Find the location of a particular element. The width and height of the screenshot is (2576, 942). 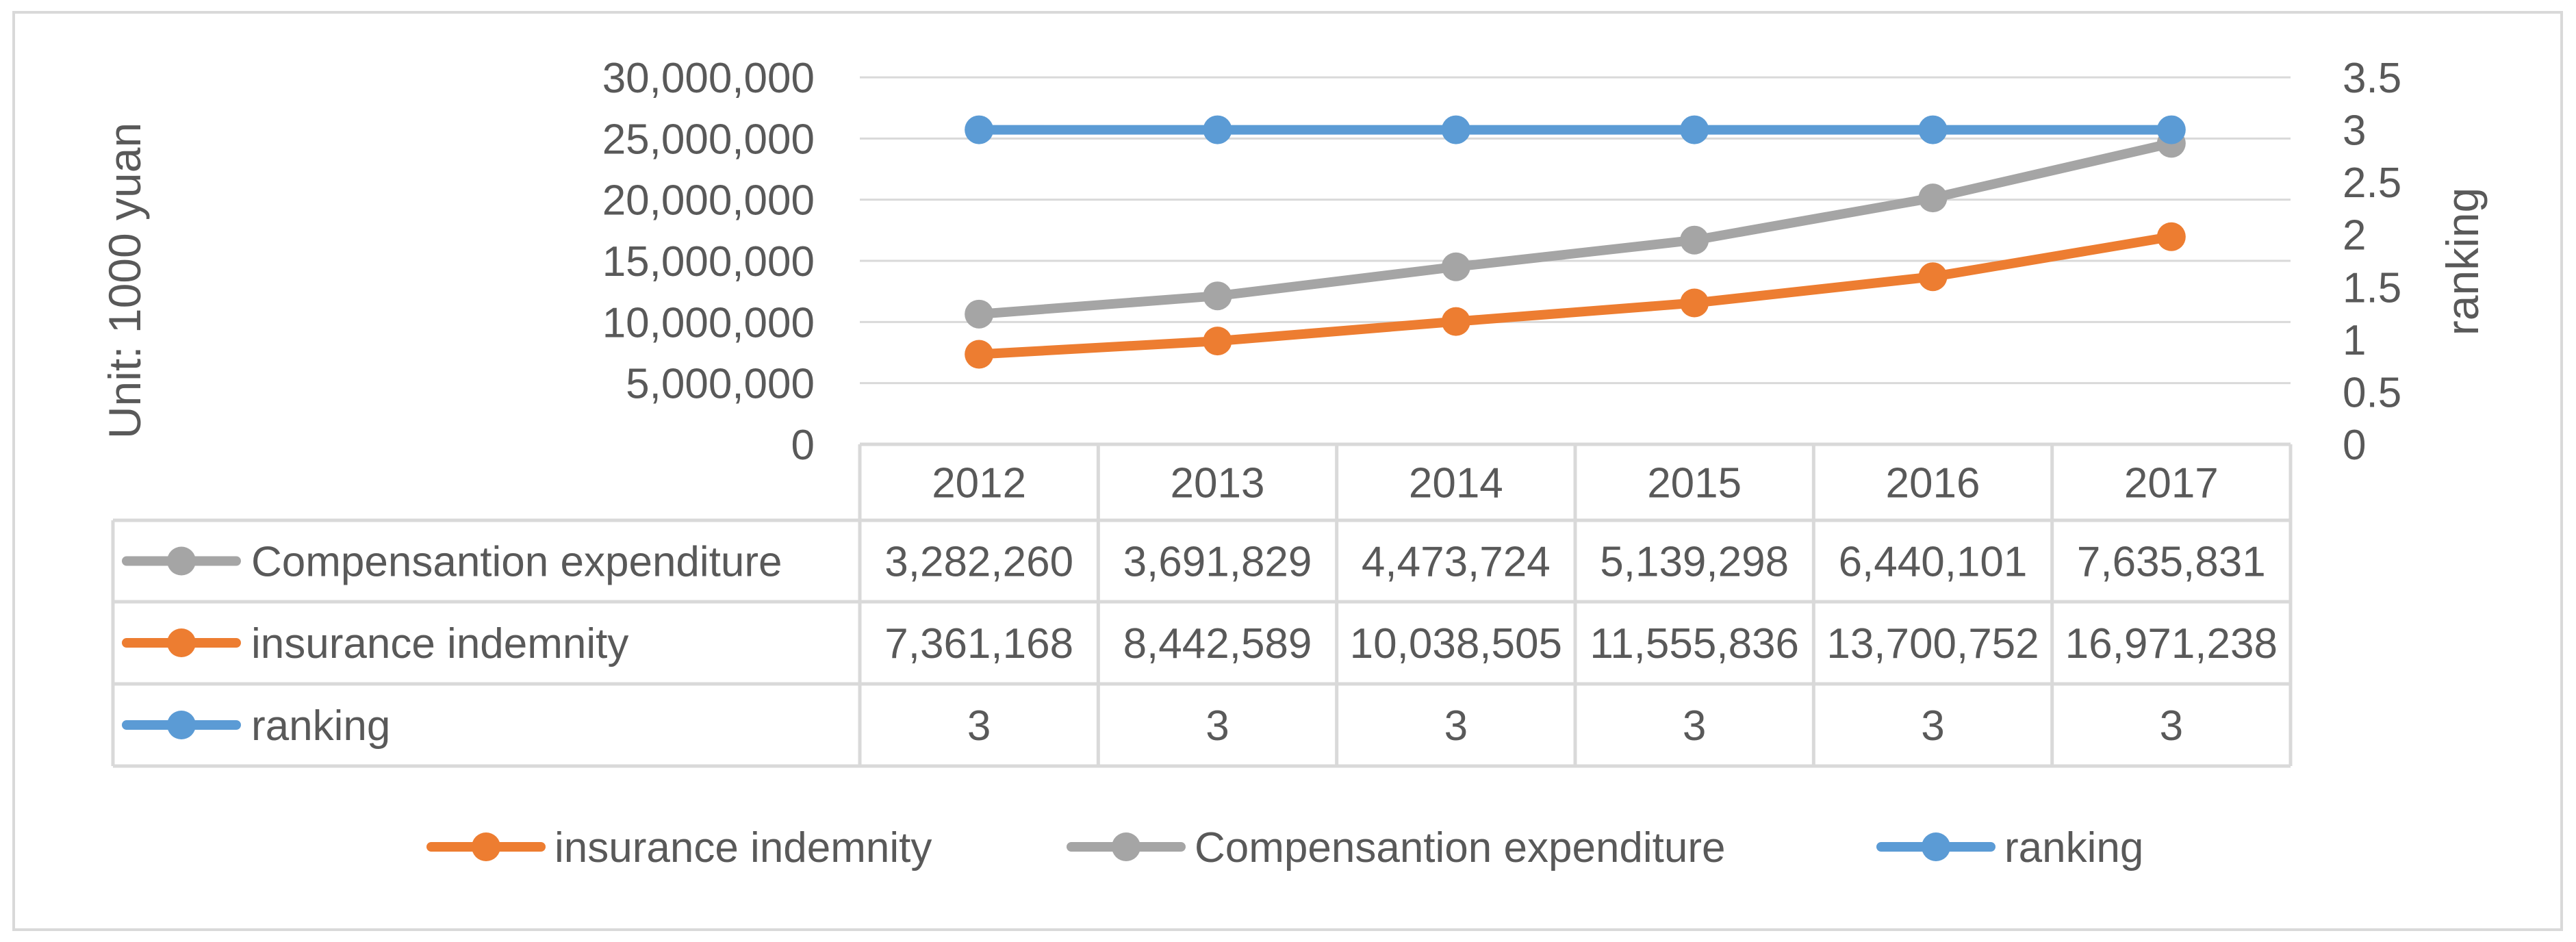

table-cell: 3,691,829 is located at coordinates (1217, 562).